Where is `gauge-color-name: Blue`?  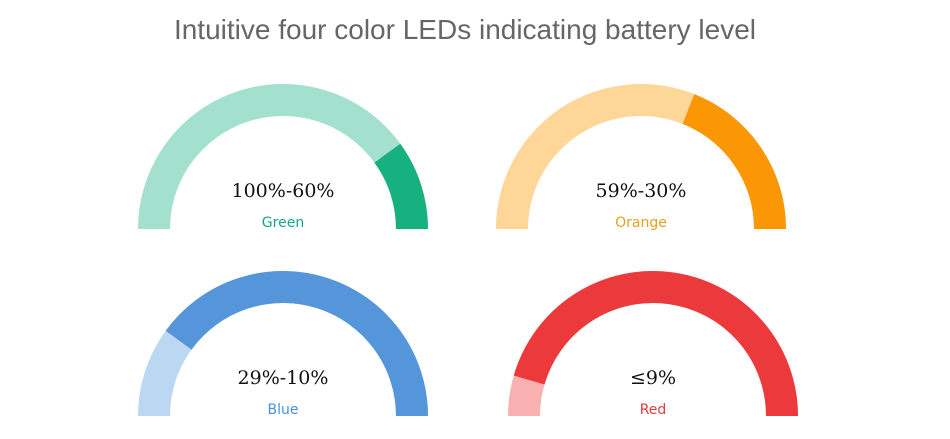 gauge-color-name: Blue is located at coordinates (283, 410).